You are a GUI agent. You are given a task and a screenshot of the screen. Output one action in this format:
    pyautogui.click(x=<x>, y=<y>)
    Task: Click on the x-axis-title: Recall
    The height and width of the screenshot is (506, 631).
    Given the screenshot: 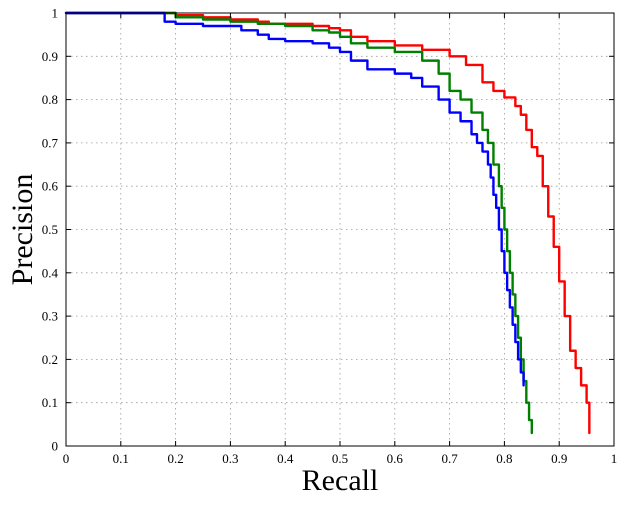 What is the action you would take?
    pyautogui.click(x=340, y=480)
    